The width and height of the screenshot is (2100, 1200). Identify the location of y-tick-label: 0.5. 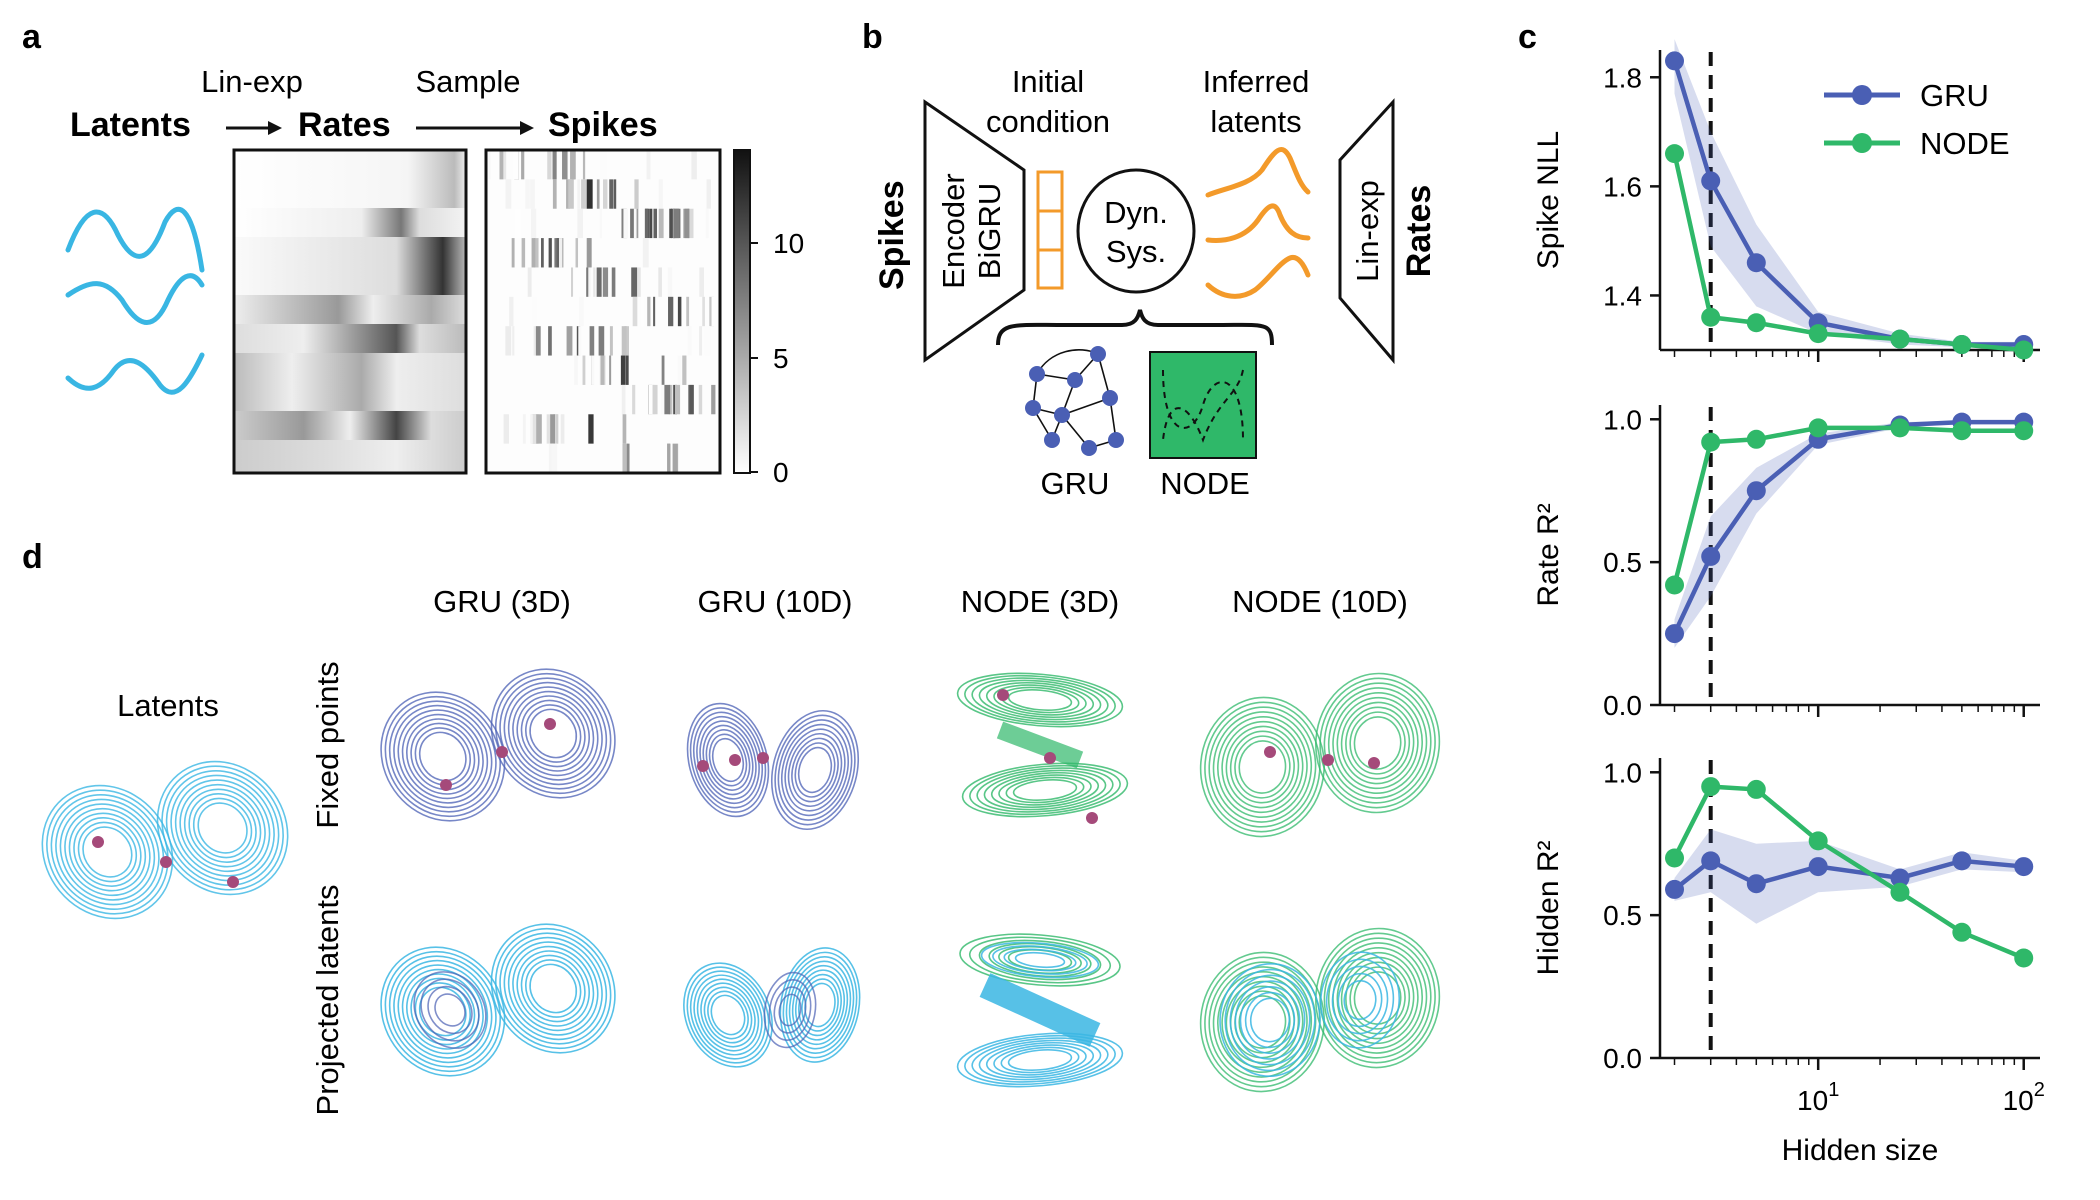
(1622, 562).